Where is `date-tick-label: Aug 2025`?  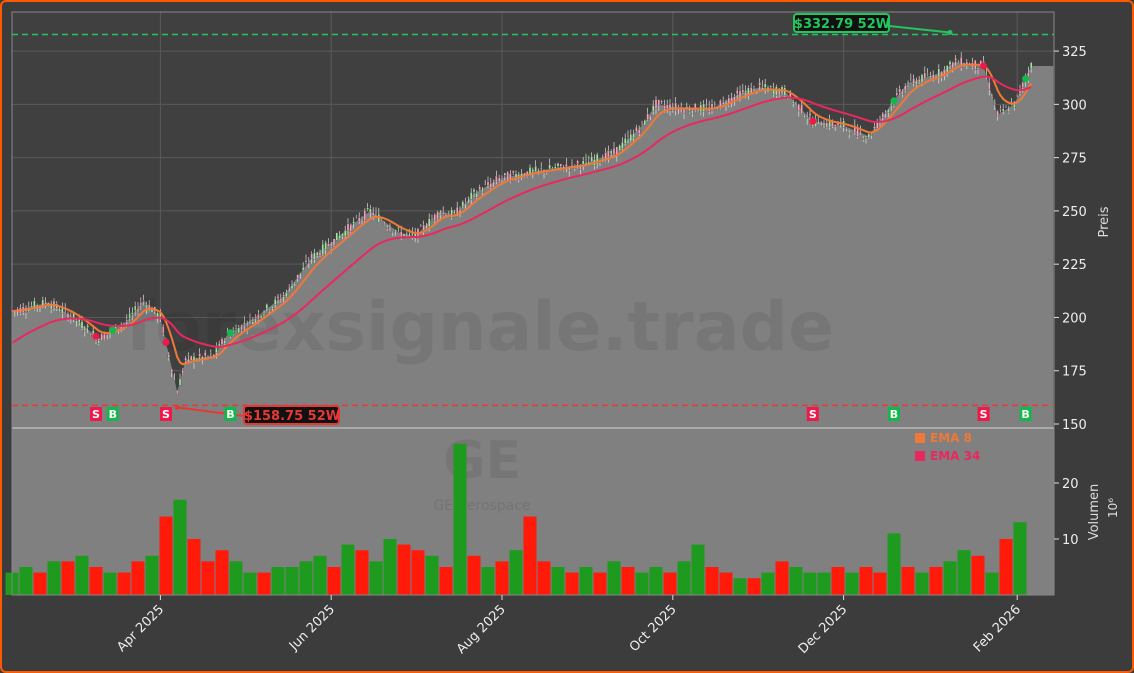
date-tick-label: Aug 2025 is located at coordinates (481, 629).